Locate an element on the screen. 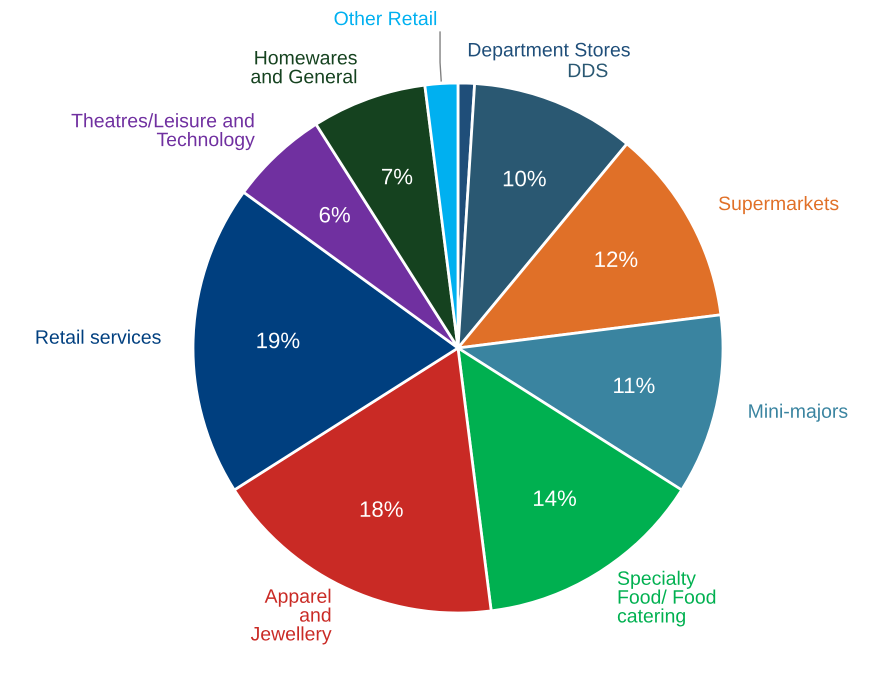 This screenshot has height=678, width=884. slice-label: Apparel and Jewellery is located at coordinates (291, 616).